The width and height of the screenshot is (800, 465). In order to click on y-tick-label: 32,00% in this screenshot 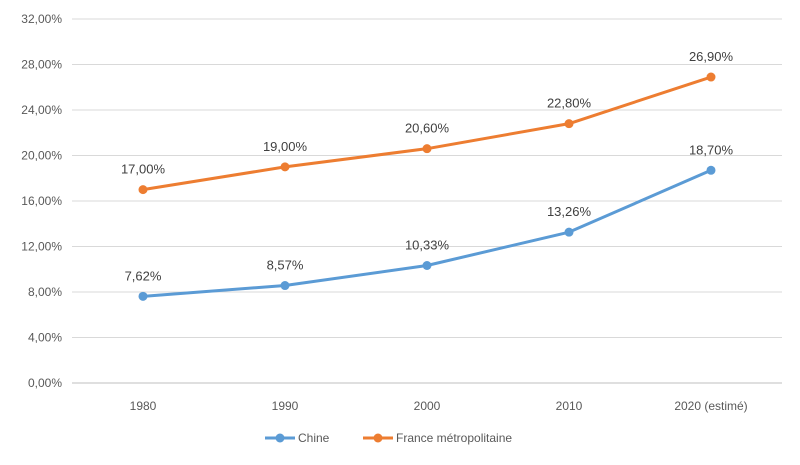, I will do `click(41, 19)`.